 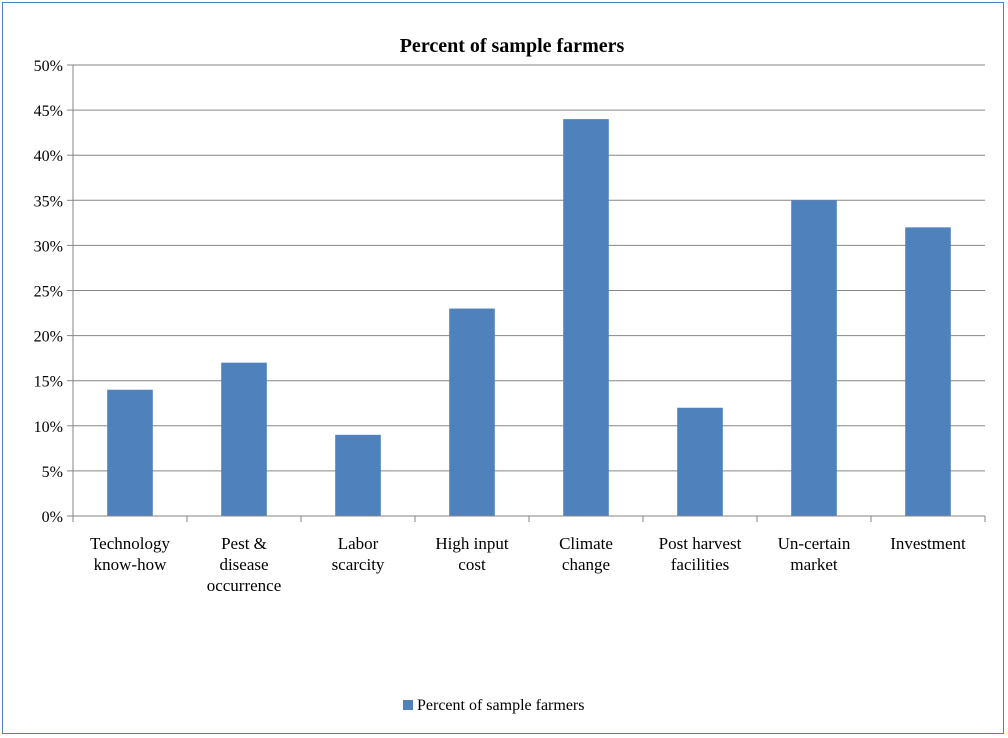 I want to click on y-tick-label: 35%, so click(x=48, y=201).